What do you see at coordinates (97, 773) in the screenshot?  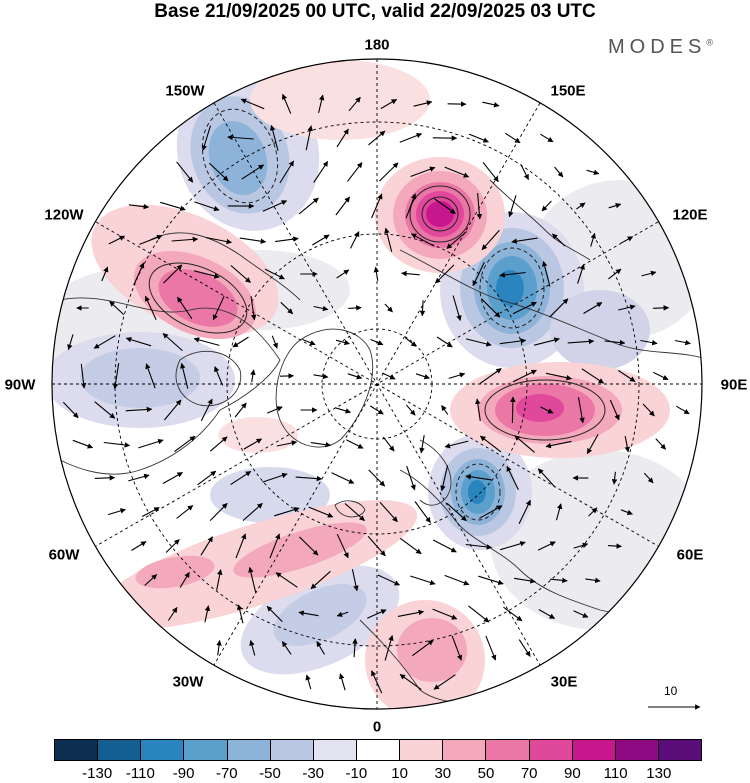 I see `colorbar-tick-label: -130` at bounding box center [97, 773].